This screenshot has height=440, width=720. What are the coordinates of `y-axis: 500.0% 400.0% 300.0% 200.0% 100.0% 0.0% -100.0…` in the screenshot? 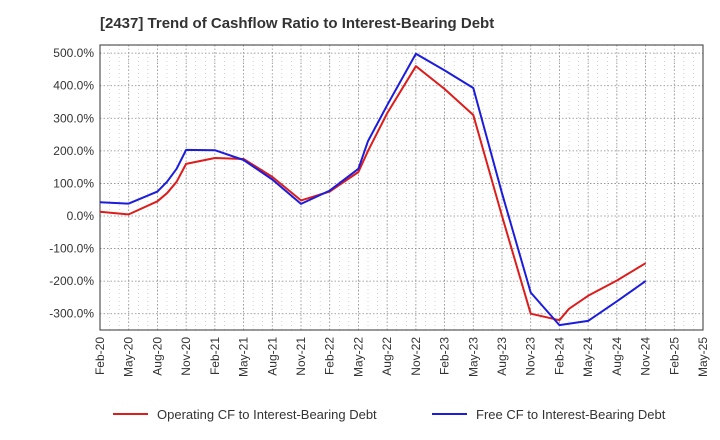 It's located at (71, 183).